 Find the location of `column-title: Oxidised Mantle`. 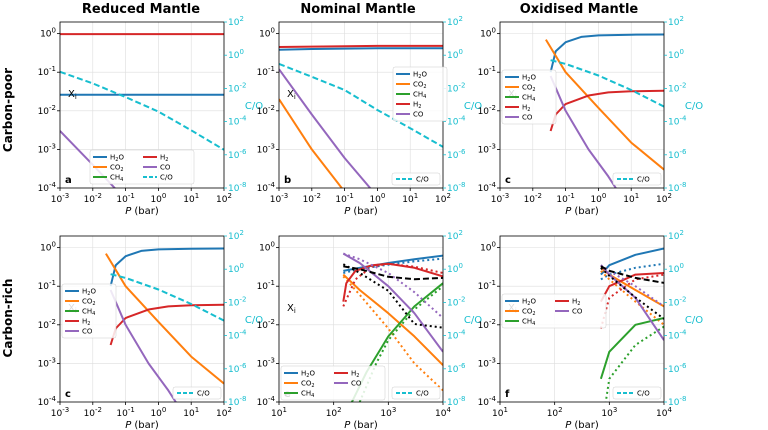

column-title: Oxidised Mantle is located at coordinates (579, 9).